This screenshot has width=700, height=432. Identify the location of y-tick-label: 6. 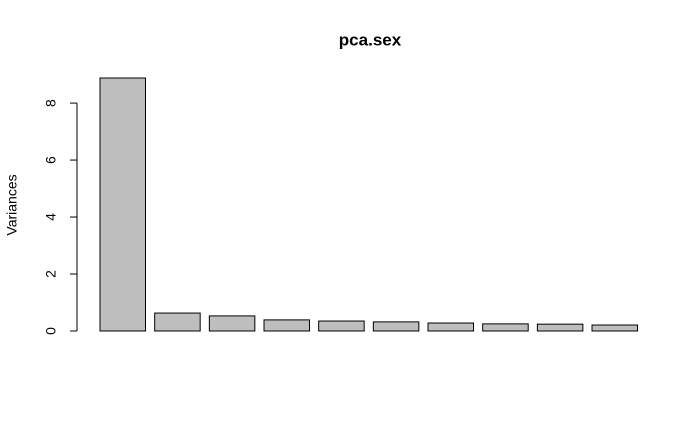
(51, 160).